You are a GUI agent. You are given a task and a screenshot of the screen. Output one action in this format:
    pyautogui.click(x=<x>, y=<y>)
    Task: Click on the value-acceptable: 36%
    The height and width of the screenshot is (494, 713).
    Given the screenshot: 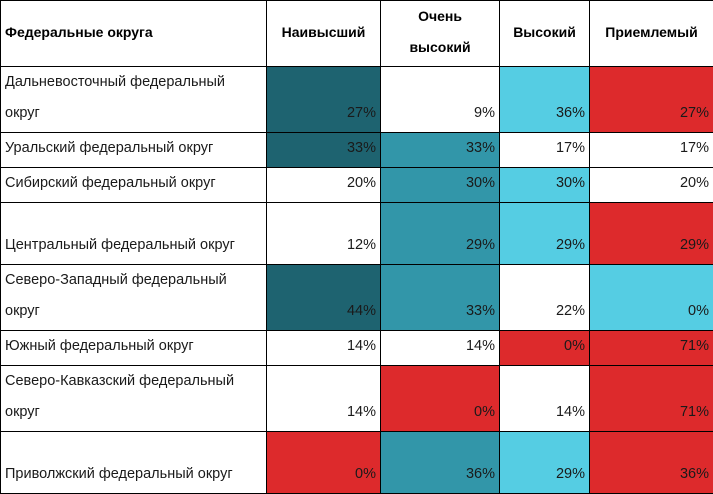 What is the action you would take?
    pyautogui.click(x=651, y=463)
    